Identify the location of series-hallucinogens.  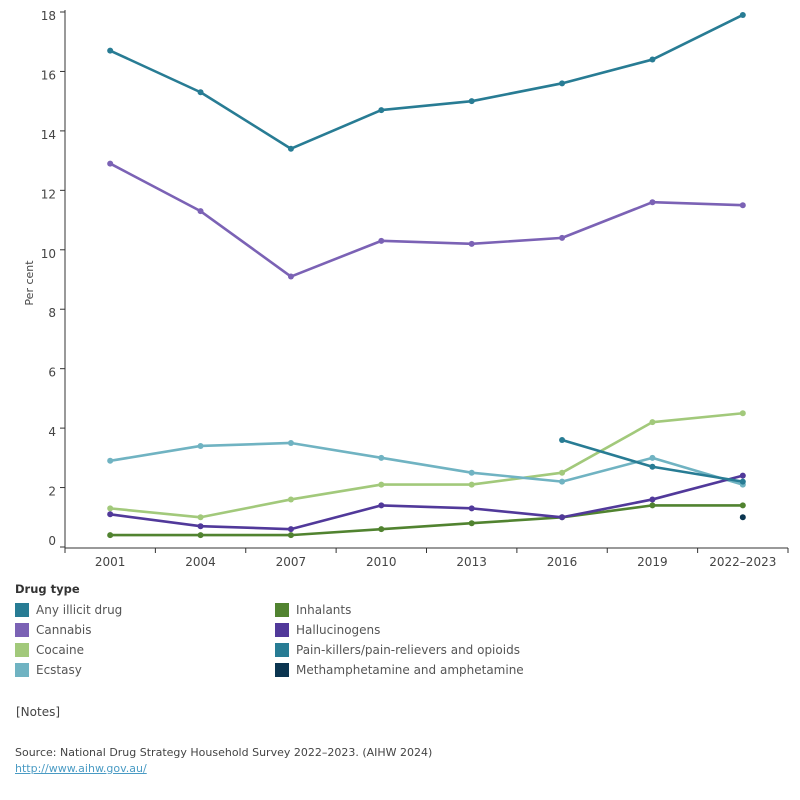
(426, 502).